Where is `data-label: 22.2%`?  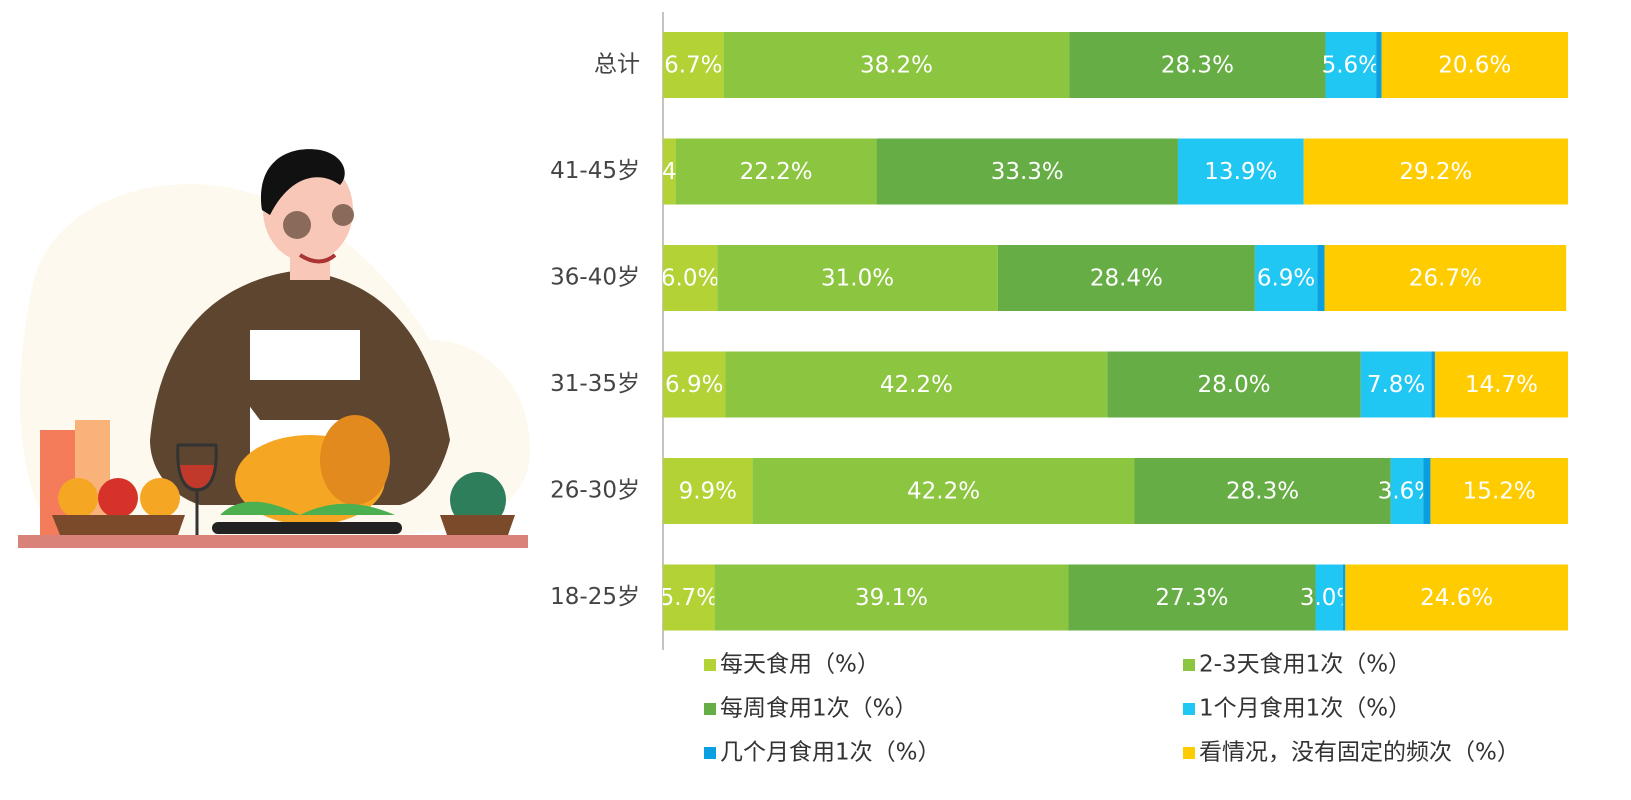
data-label: 22.2% is located at coordinates (776, 172).